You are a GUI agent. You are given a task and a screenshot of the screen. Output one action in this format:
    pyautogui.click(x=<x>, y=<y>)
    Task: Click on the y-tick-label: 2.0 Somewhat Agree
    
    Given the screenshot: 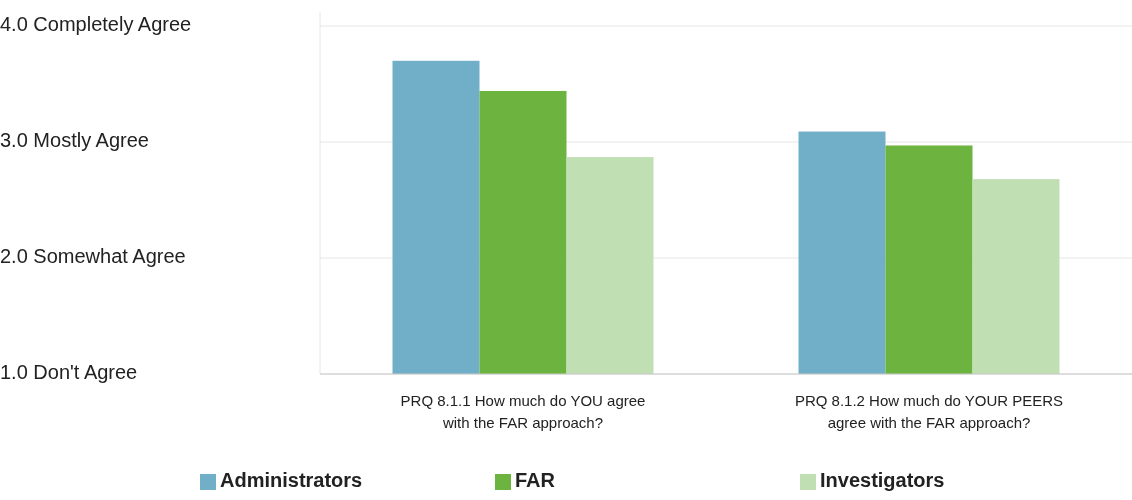 What is the action you would take?
    pyautogui.click(x=93, y=256)
    